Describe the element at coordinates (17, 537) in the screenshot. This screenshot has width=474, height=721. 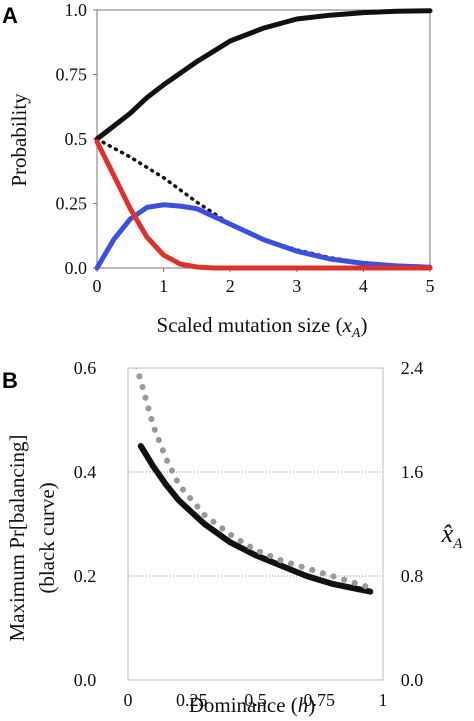
I see `panel-b-ylabel-line1: Maximum Pr[balancing]` at that location.